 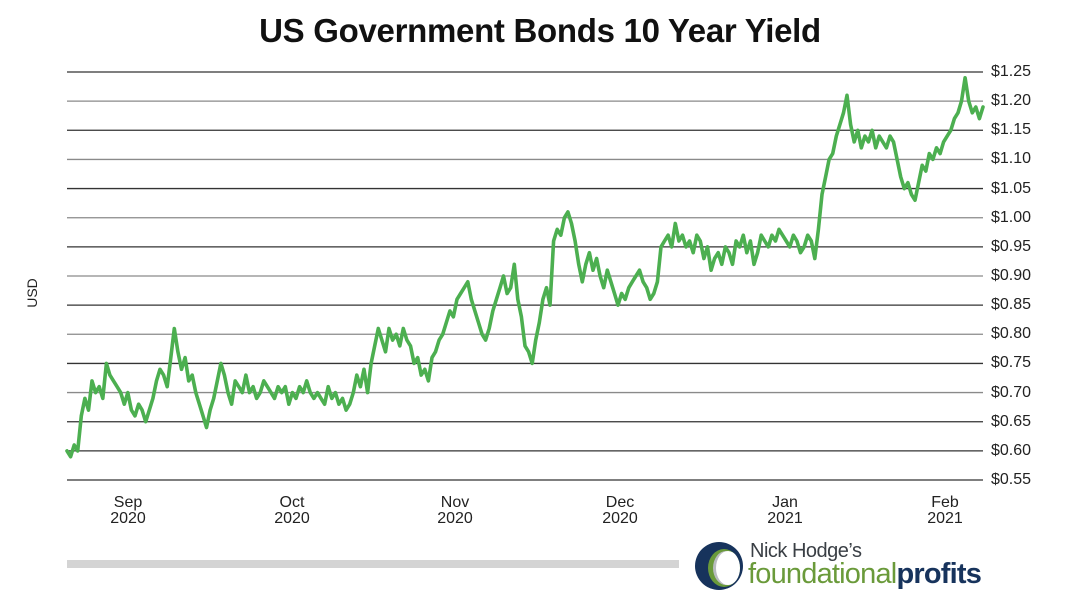 I want to click on y-tick-label: $0.65, so click(x=1011, y=421).